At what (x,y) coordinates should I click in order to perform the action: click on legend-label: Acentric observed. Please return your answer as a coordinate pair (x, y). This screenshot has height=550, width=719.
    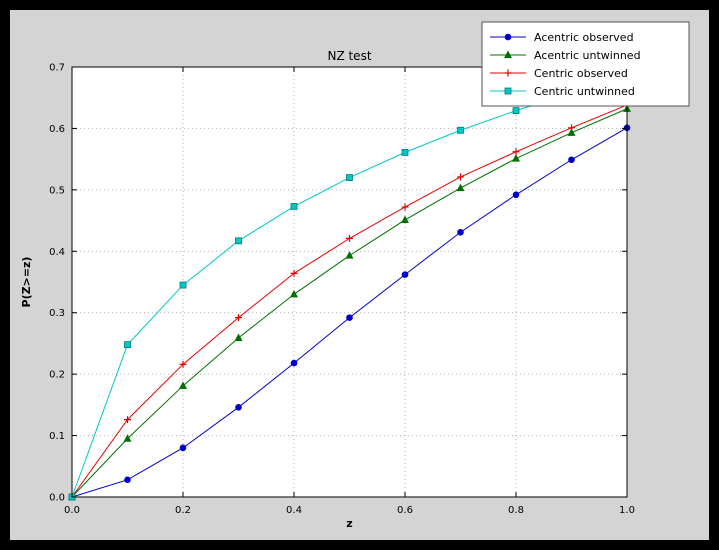
    Looking at the image, I should click on (584, 37).